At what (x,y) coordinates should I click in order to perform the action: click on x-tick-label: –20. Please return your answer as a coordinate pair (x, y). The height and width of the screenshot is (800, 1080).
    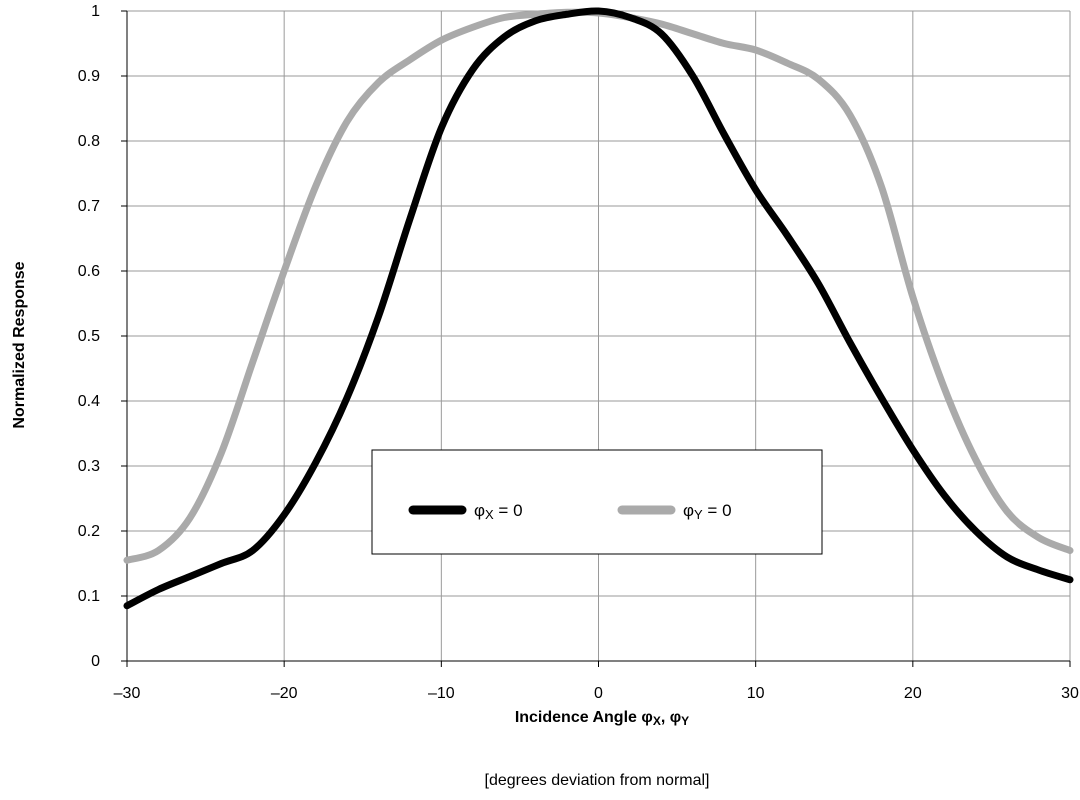
    Looking at the image, I should click on (284, 693).